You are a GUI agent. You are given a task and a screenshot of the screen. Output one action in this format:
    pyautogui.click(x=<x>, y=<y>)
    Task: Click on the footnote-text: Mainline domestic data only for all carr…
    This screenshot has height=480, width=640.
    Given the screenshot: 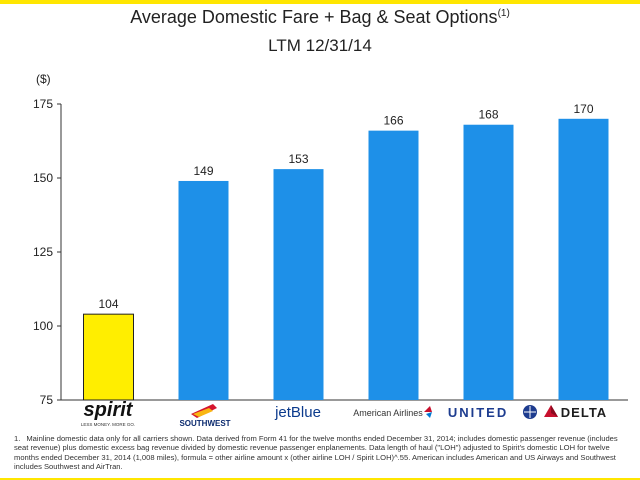 What is the action you would take?
    pyautogui.click(x=316, y=453)
    